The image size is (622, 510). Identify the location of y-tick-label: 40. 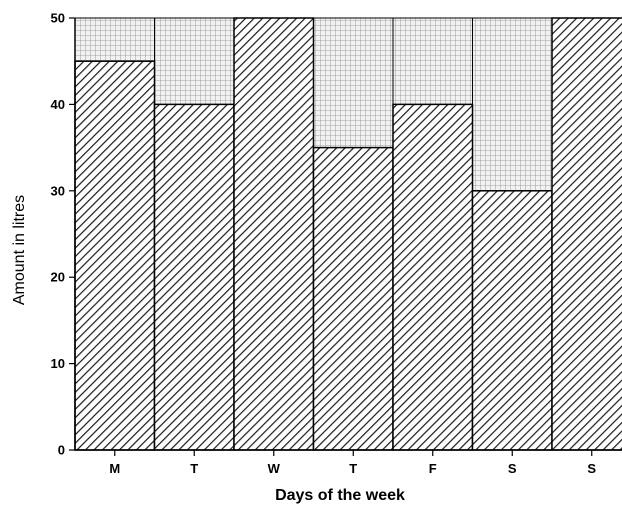
(58, 104).